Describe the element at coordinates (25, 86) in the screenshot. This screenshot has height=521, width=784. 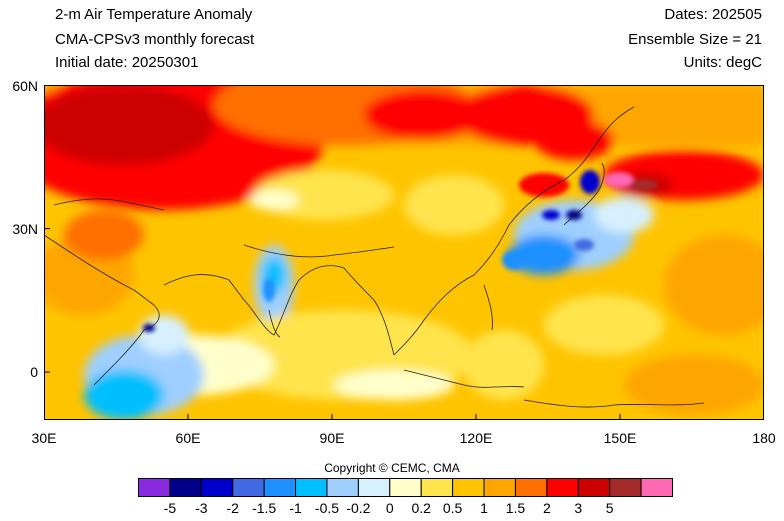
I see `lat-tick-60n: 60N` at that location.